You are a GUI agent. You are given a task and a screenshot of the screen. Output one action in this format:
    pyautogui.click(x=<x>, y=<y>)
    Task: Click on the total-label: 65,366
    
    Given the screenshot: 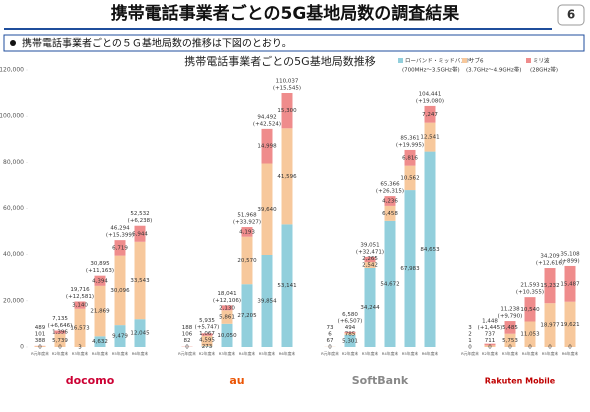 What is the action you would take?
    pyautogui.click(x=390, y=185)
    